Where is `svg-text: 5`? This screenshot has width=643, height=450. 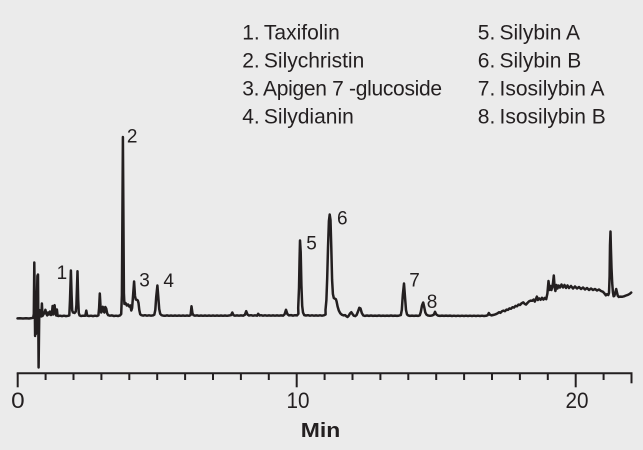 svg-text: 5 is located at coordinates (311, 243).